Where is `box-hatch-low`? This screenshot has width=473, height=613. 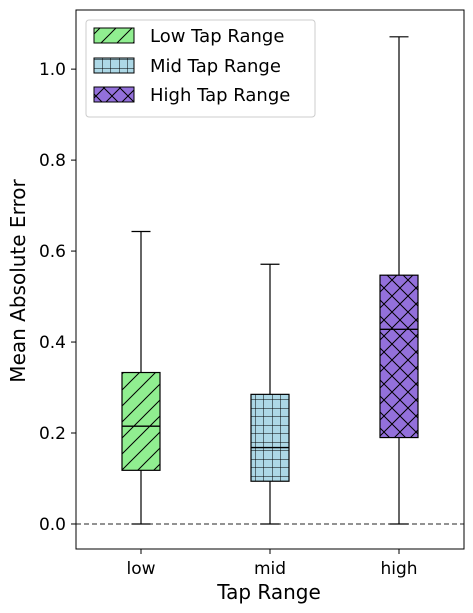
box-hatch-low is located at coordinates (141, 421).